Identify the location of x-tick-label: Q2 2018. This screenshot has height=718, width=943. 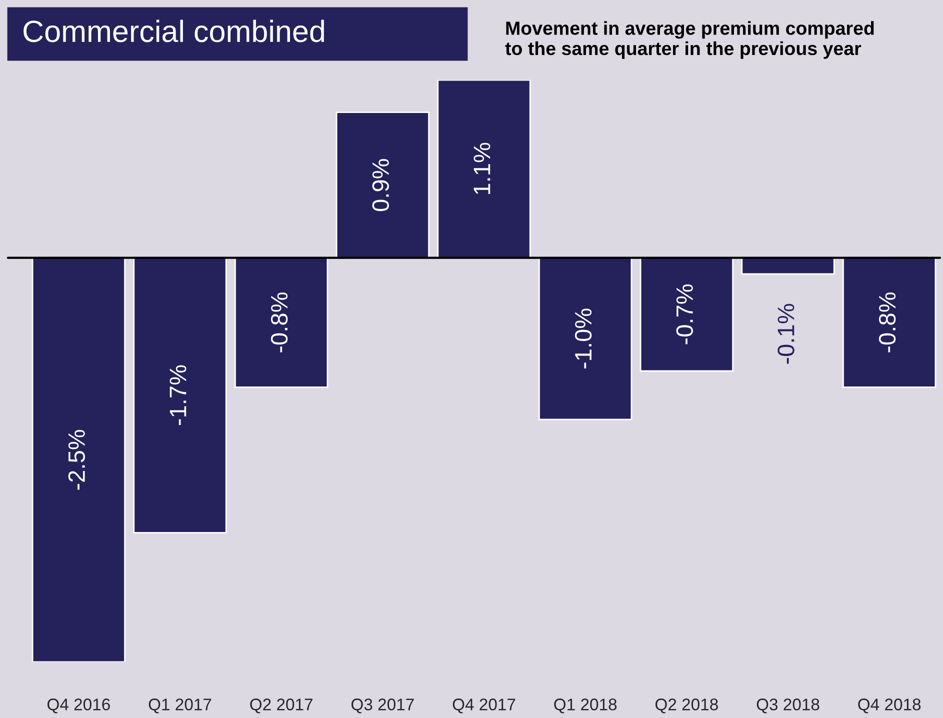
(686, 706).